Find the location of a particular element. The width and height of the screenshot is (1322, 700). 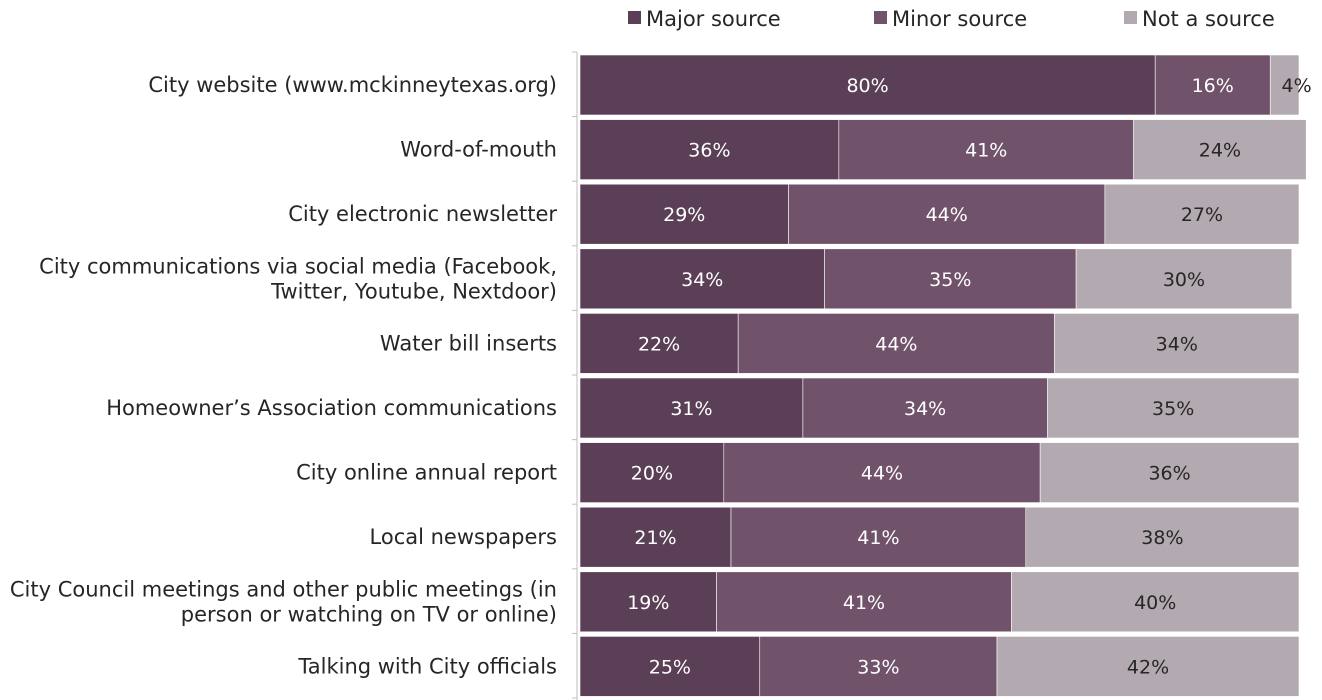

value-label-minor-source: 34% is located at coordinates (925, 409).